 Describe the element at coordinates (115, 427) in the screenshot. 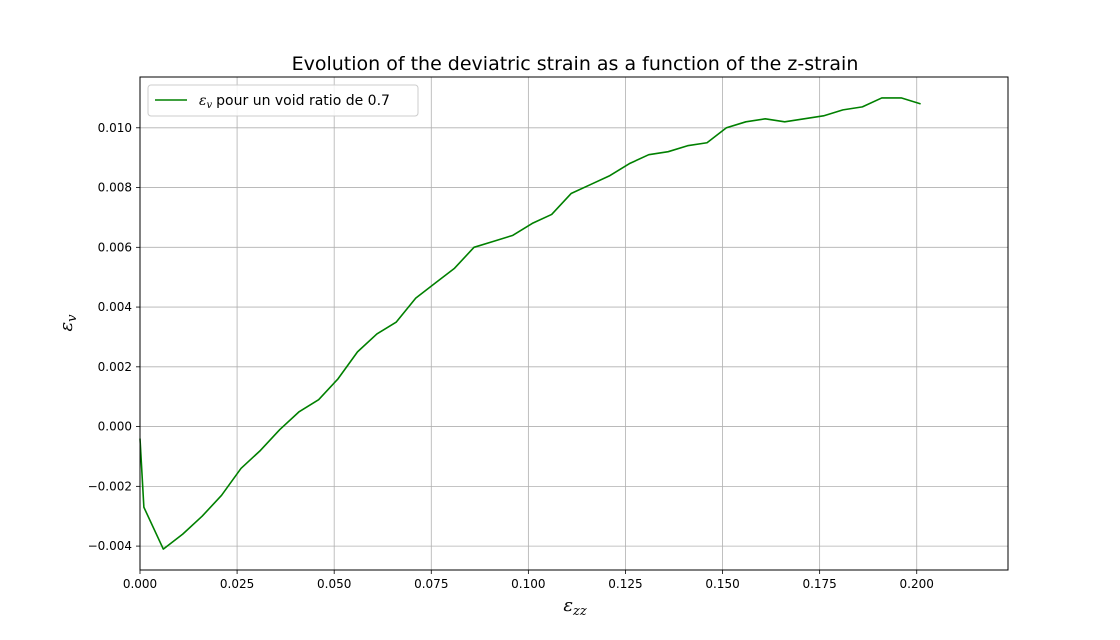

I see `y-tick-label: 0.000` at that location.